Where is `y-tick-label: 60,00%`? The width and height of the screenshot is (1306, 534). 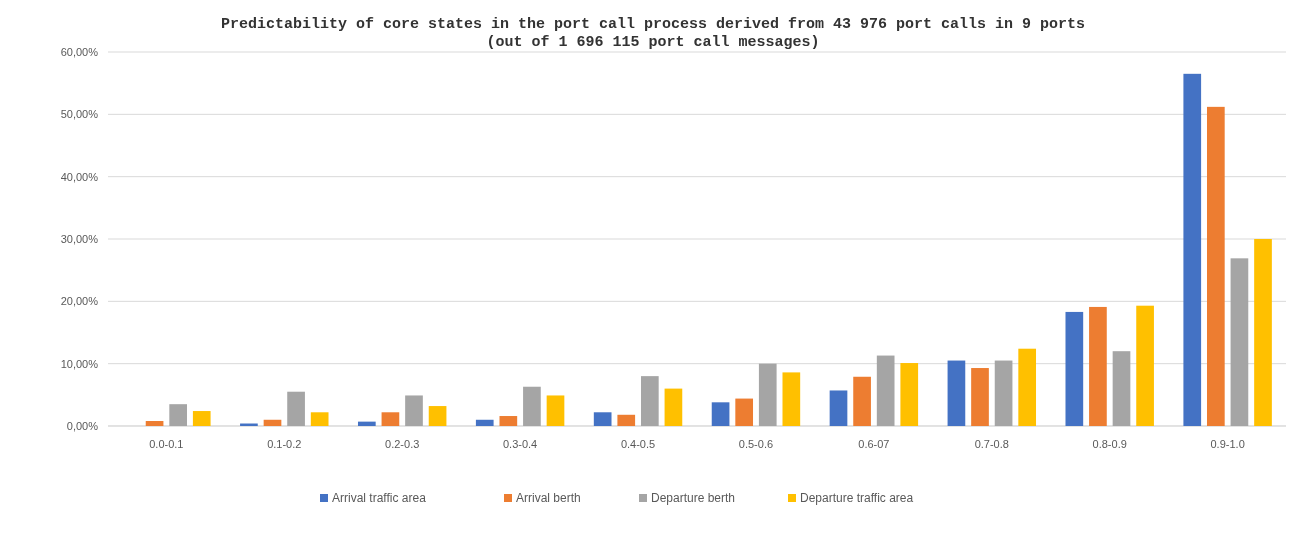
y-tick-label: 60,00% is located at coordinates (79, 51).